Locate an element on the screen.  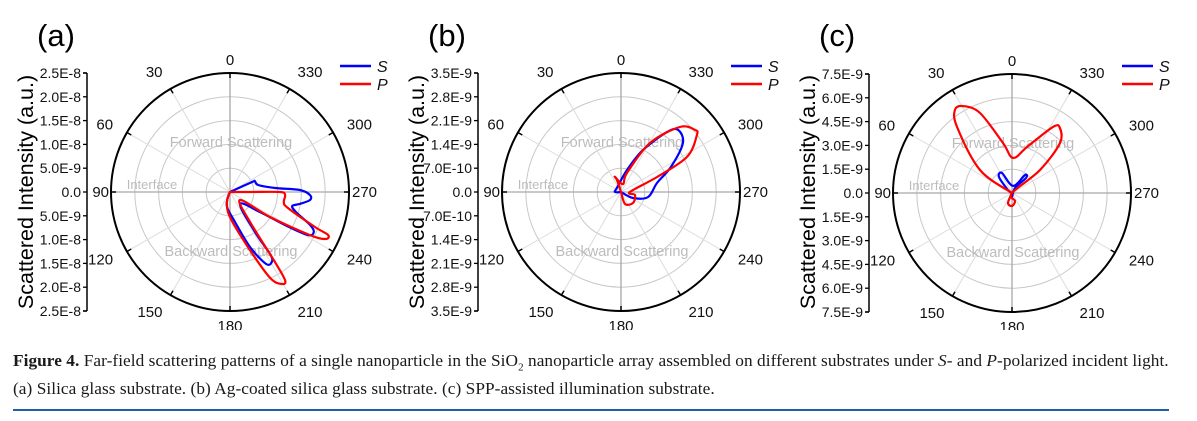
interface-label: Interface is located at coordinates (152, 184).